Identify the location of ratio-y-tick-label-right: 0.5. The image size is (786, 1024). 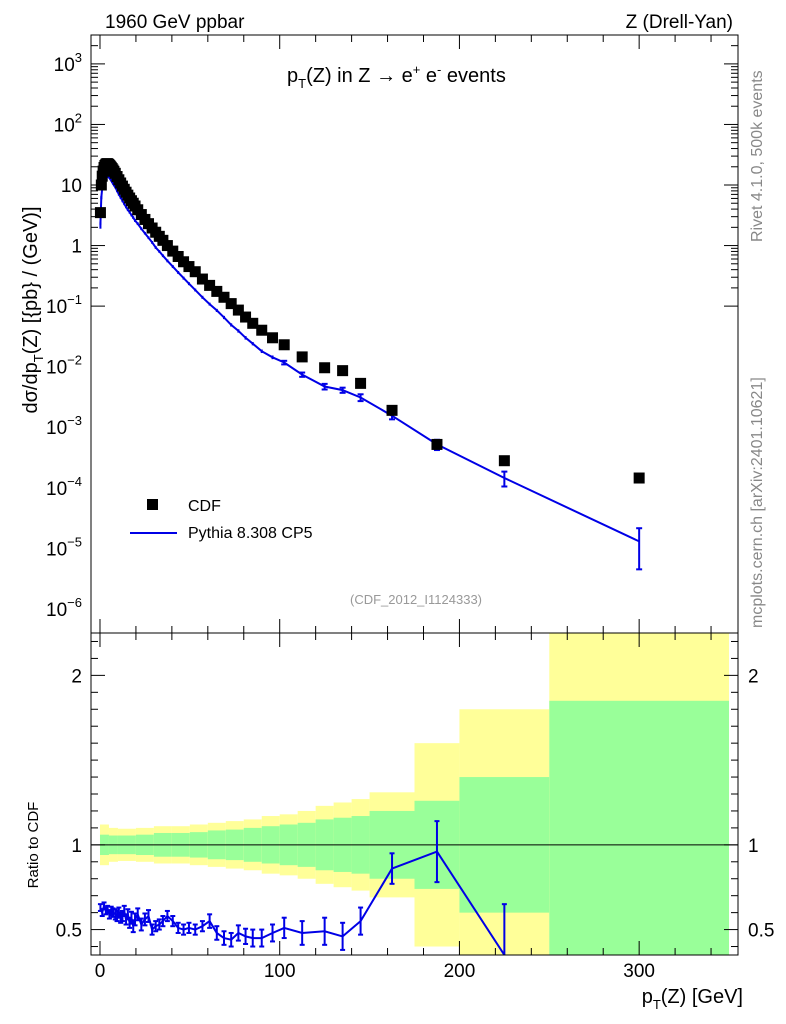
(761, 931).